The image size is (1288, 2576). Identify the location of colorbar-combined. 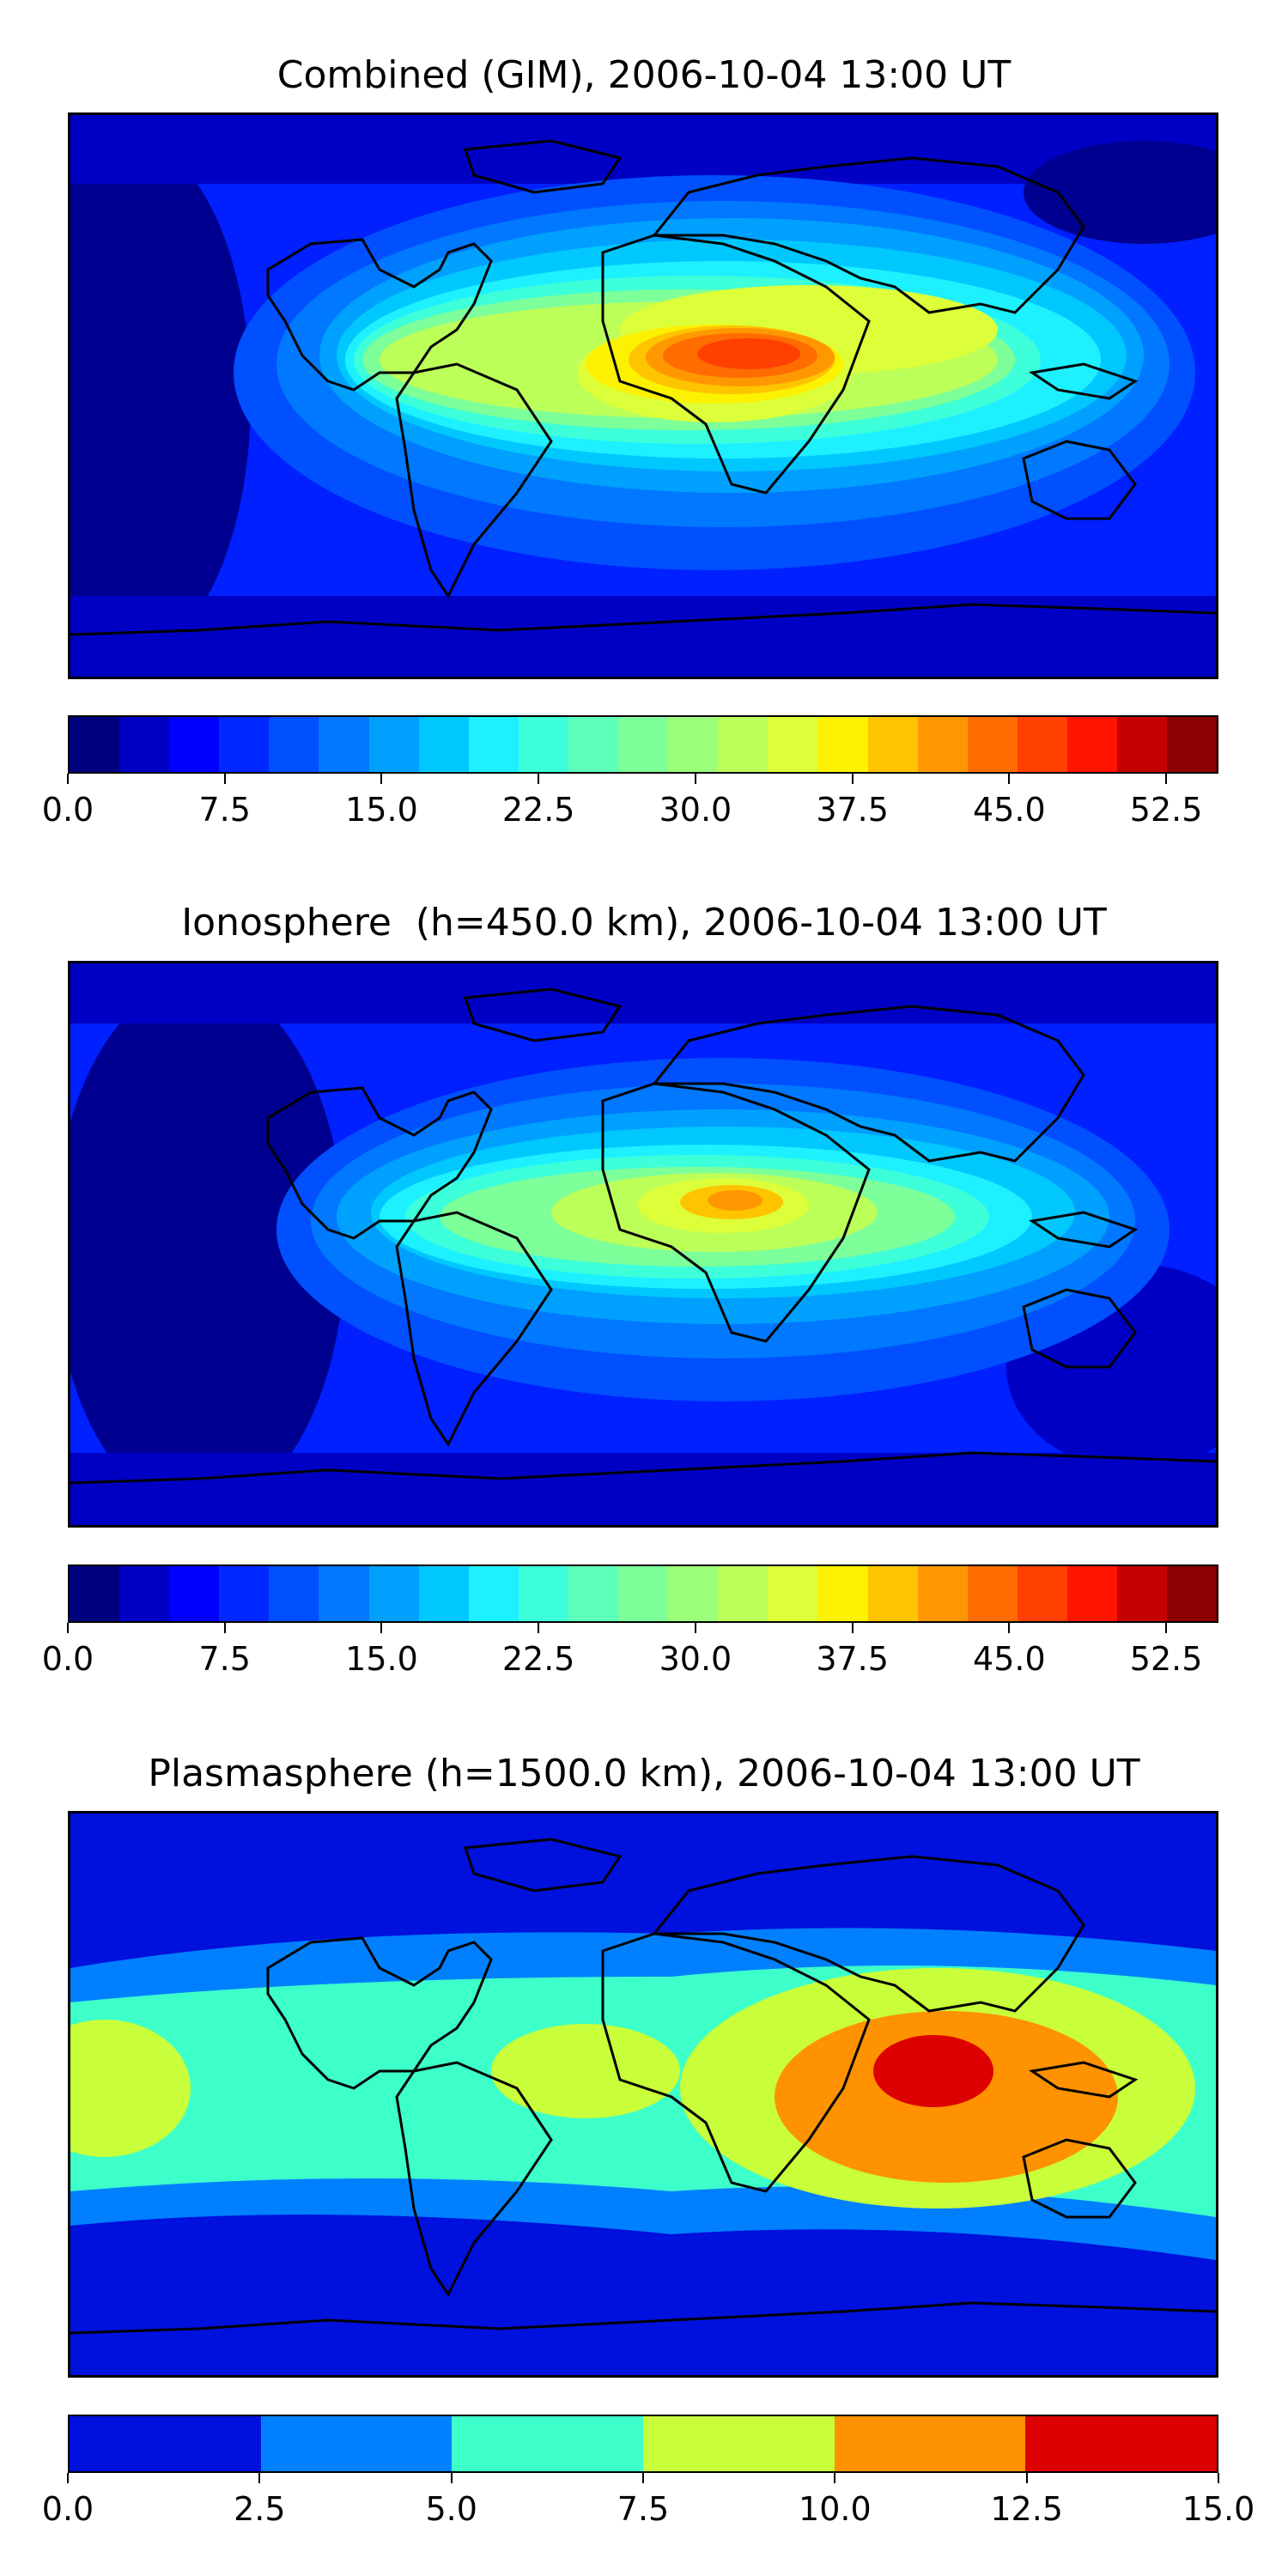
(643, 744).